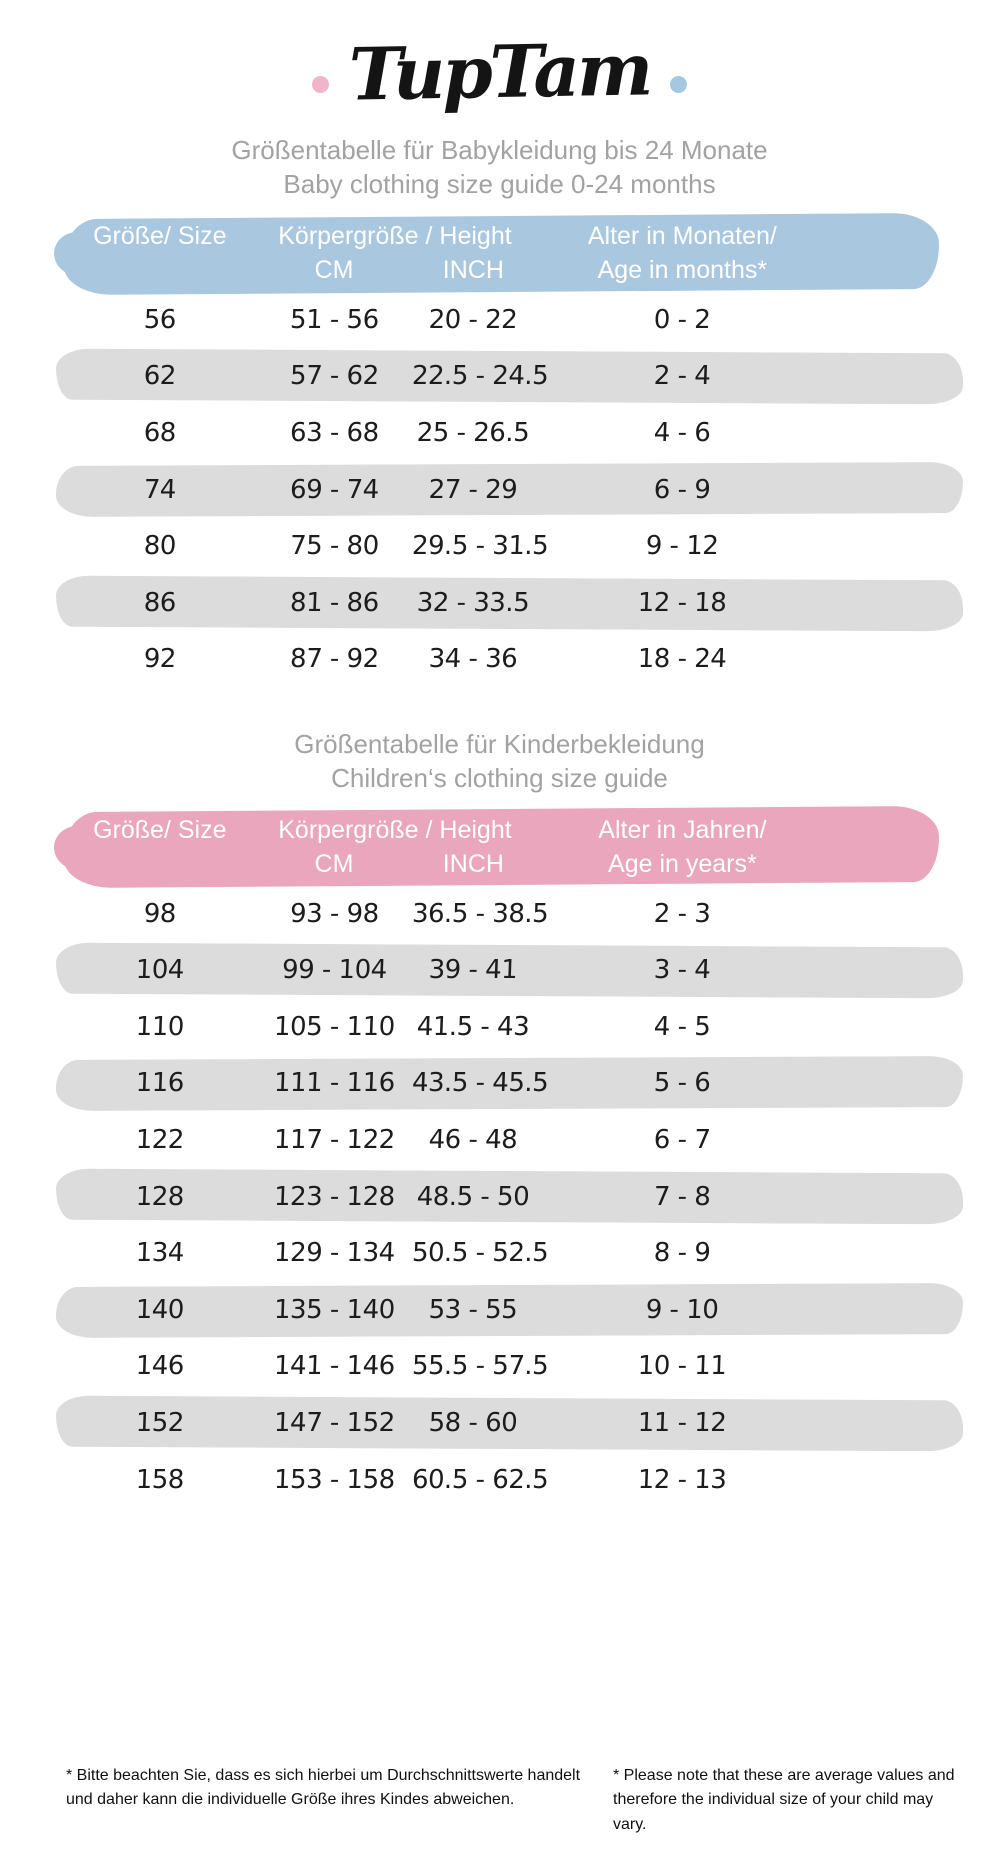  What do you see at coordinates (682, 1196) in the screenshot?
I see `age-cell: 7 - 8` at bounding box center [682, 1196].